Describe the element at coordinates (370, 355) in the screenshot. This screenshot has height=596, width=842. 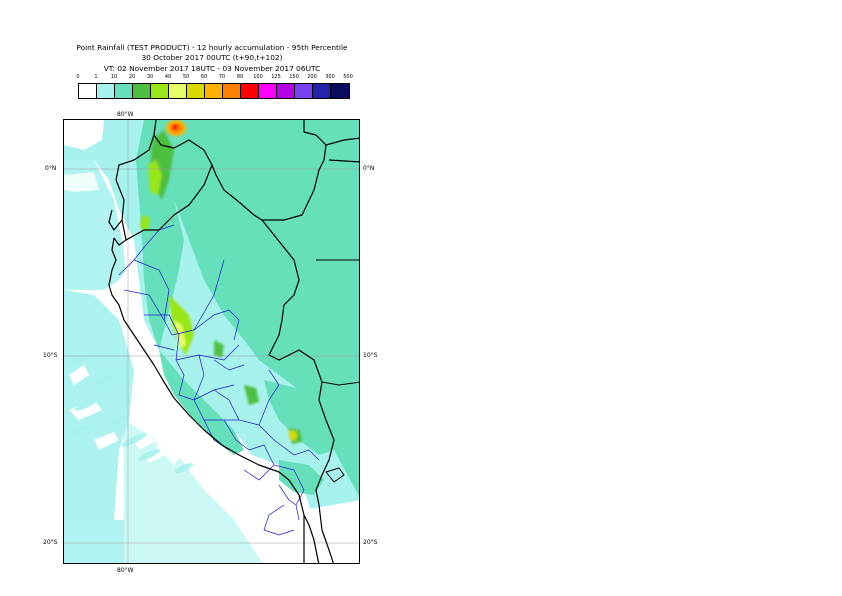
I see `latitude-label-10s-right: 10°S` at that location.